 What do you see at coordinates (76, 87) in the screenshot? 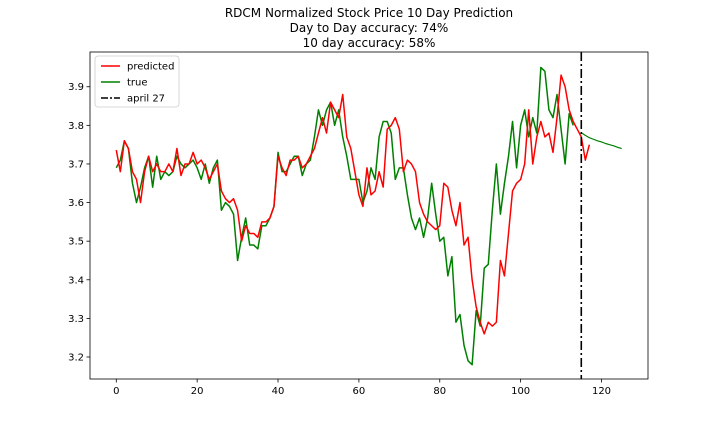
I see `y-tick-label: 3.9` at bounding box center [76, 87].